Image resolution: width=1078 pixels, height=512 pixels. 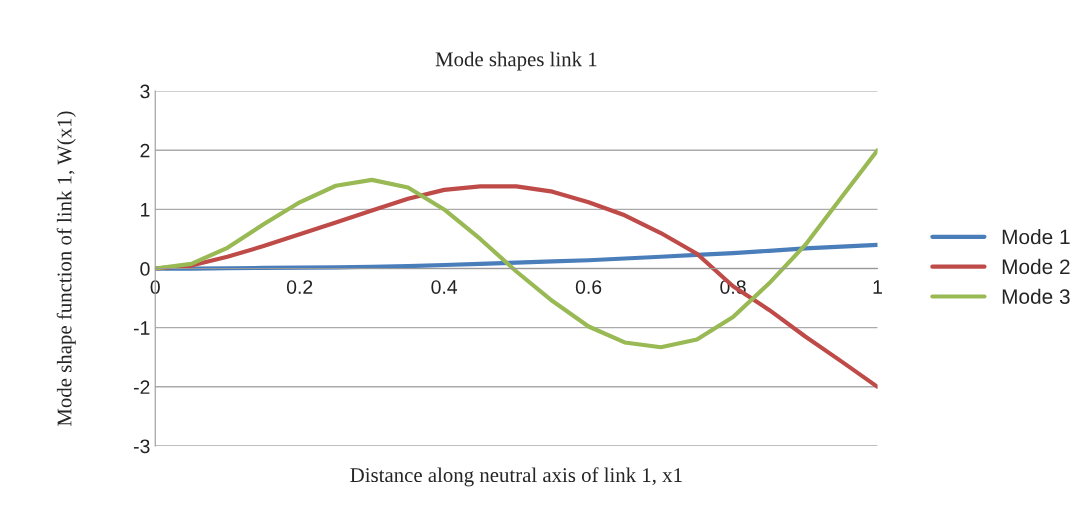 What do you see at coordinates (877, 287) in the screenshot?
I see `x-tick-label: 1` at bounding box center [877, 287].